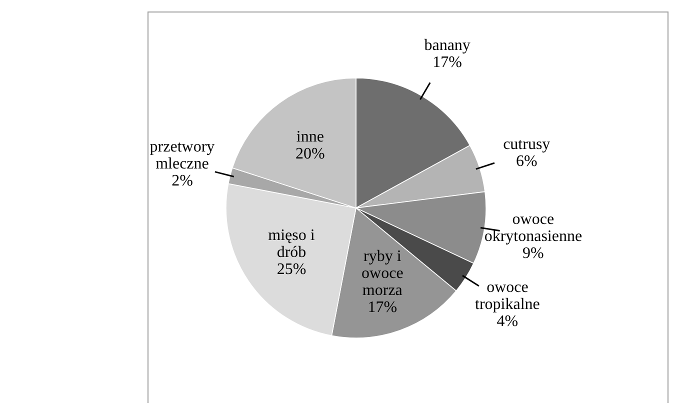  I want to click on data-label: 20%, so click(310, 153).